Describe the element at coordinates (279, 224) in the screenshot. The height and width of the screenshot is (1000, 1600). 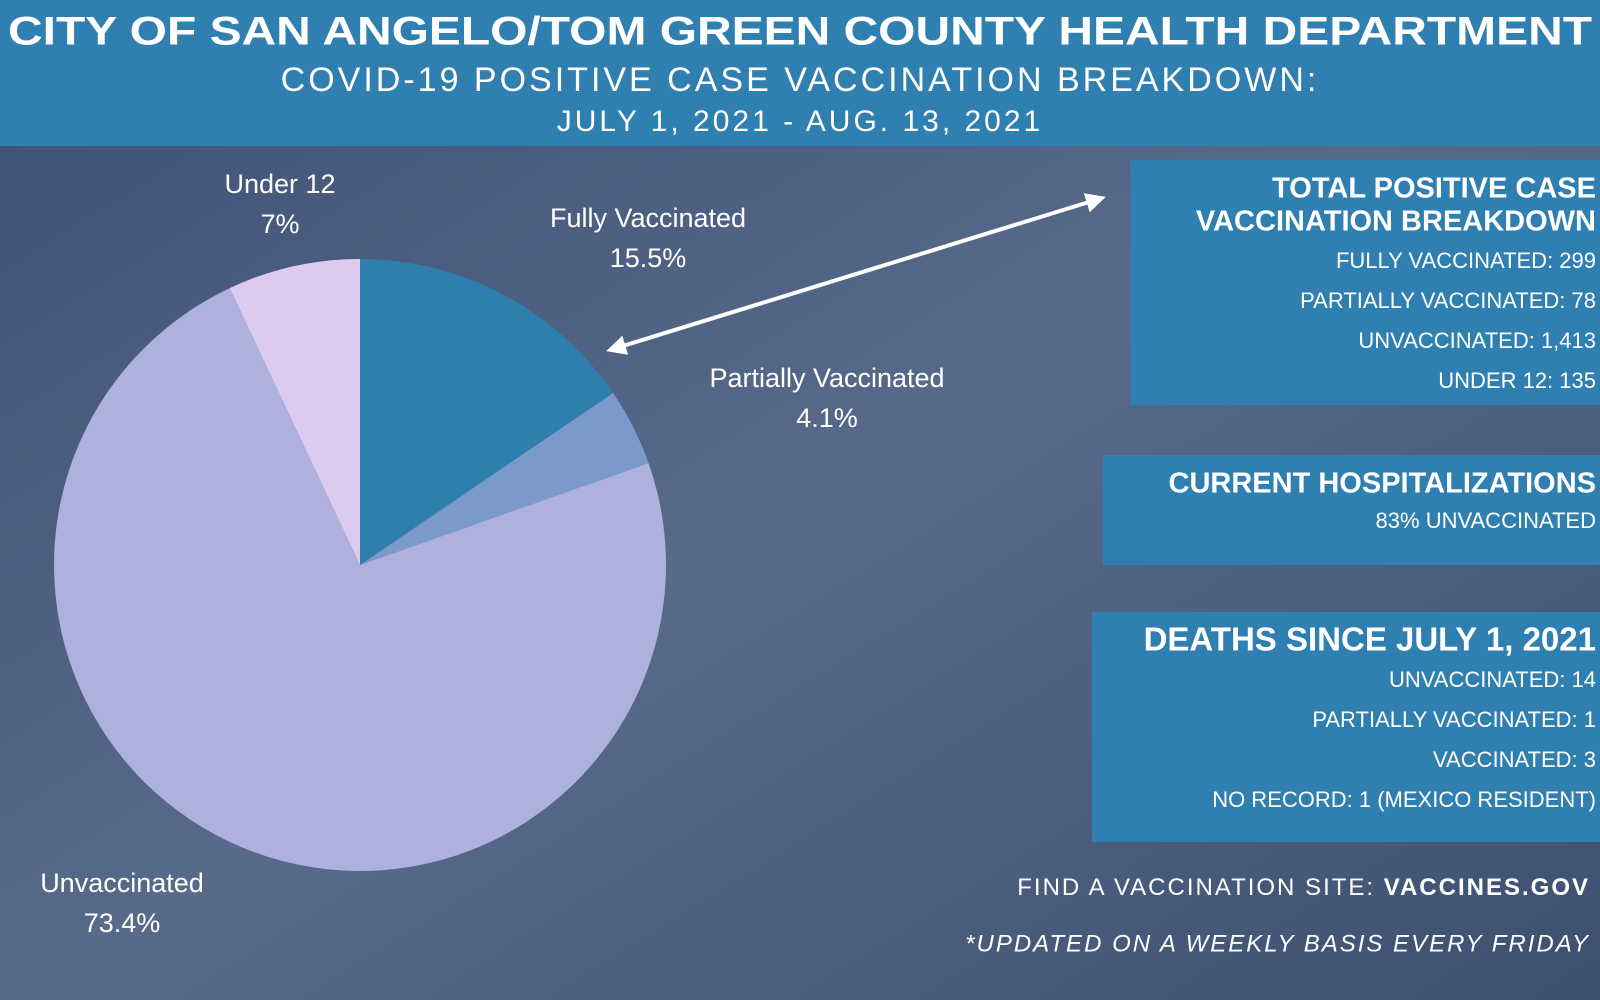
I see `slice-value: 7%` at that location.